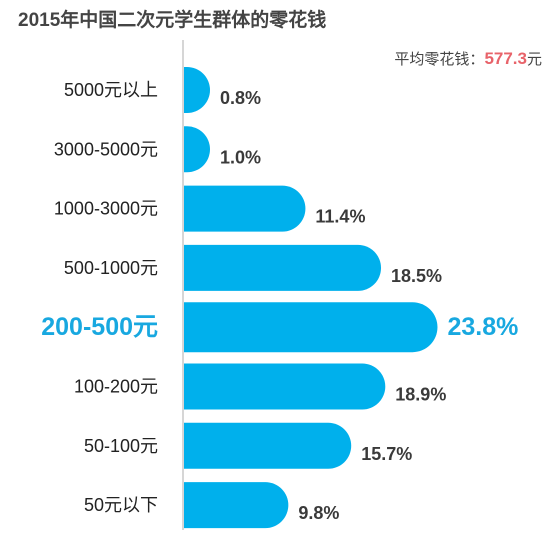 This screenshot has height=533, width=550. What do you see at coordinates (116, 387) in the screenshot?
I see `category-label-5: 100-200元` at bounding box center [116, 387].